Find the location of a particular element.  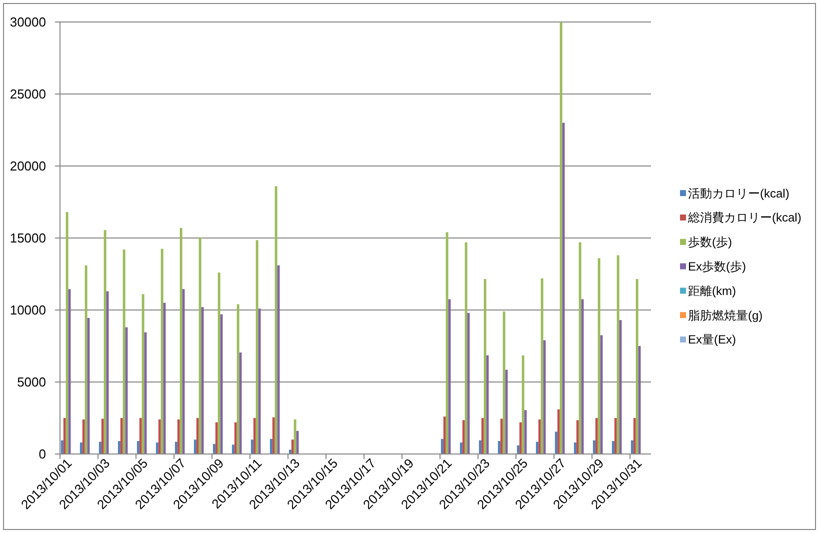

y-tick-label: 15000 is located at coordinates (28, 238).